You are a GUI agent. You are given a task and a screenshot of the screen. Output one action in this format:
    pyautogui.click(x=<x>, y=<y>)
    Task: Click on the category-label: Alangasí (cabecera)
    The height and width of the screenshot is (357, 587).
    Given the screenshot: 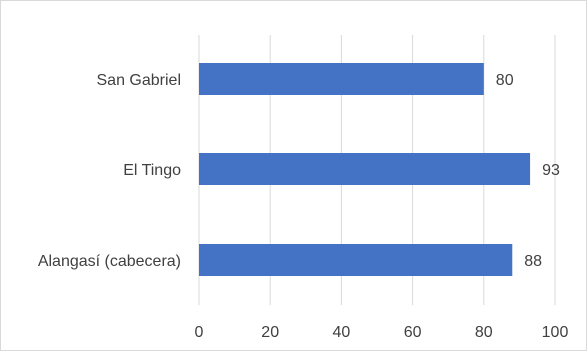 What is the action you would take?
    pyautogui.click(x=109, y=261)
    